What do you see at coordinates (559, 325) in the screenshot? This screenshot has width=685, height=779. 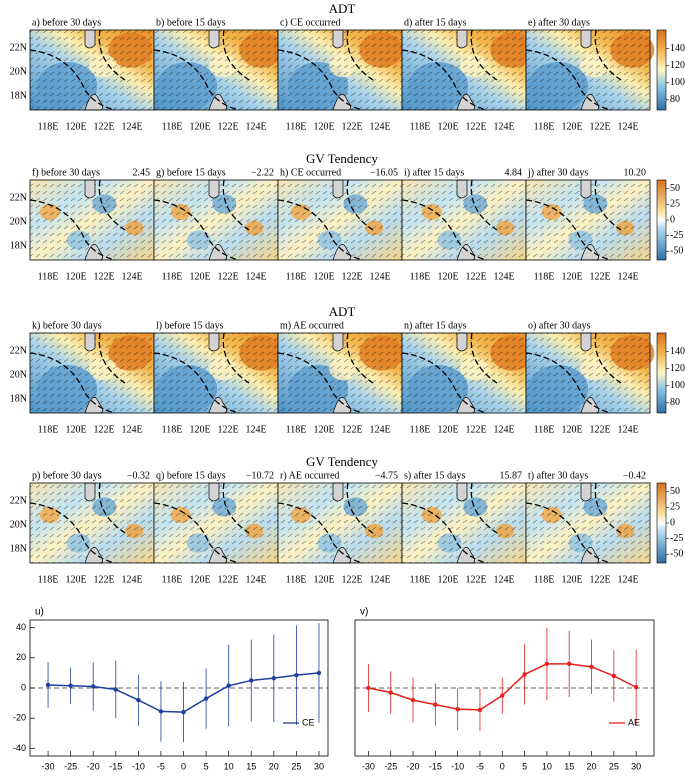 I see `panel-label: o) after 30 days` at bounding box center [559, 325].